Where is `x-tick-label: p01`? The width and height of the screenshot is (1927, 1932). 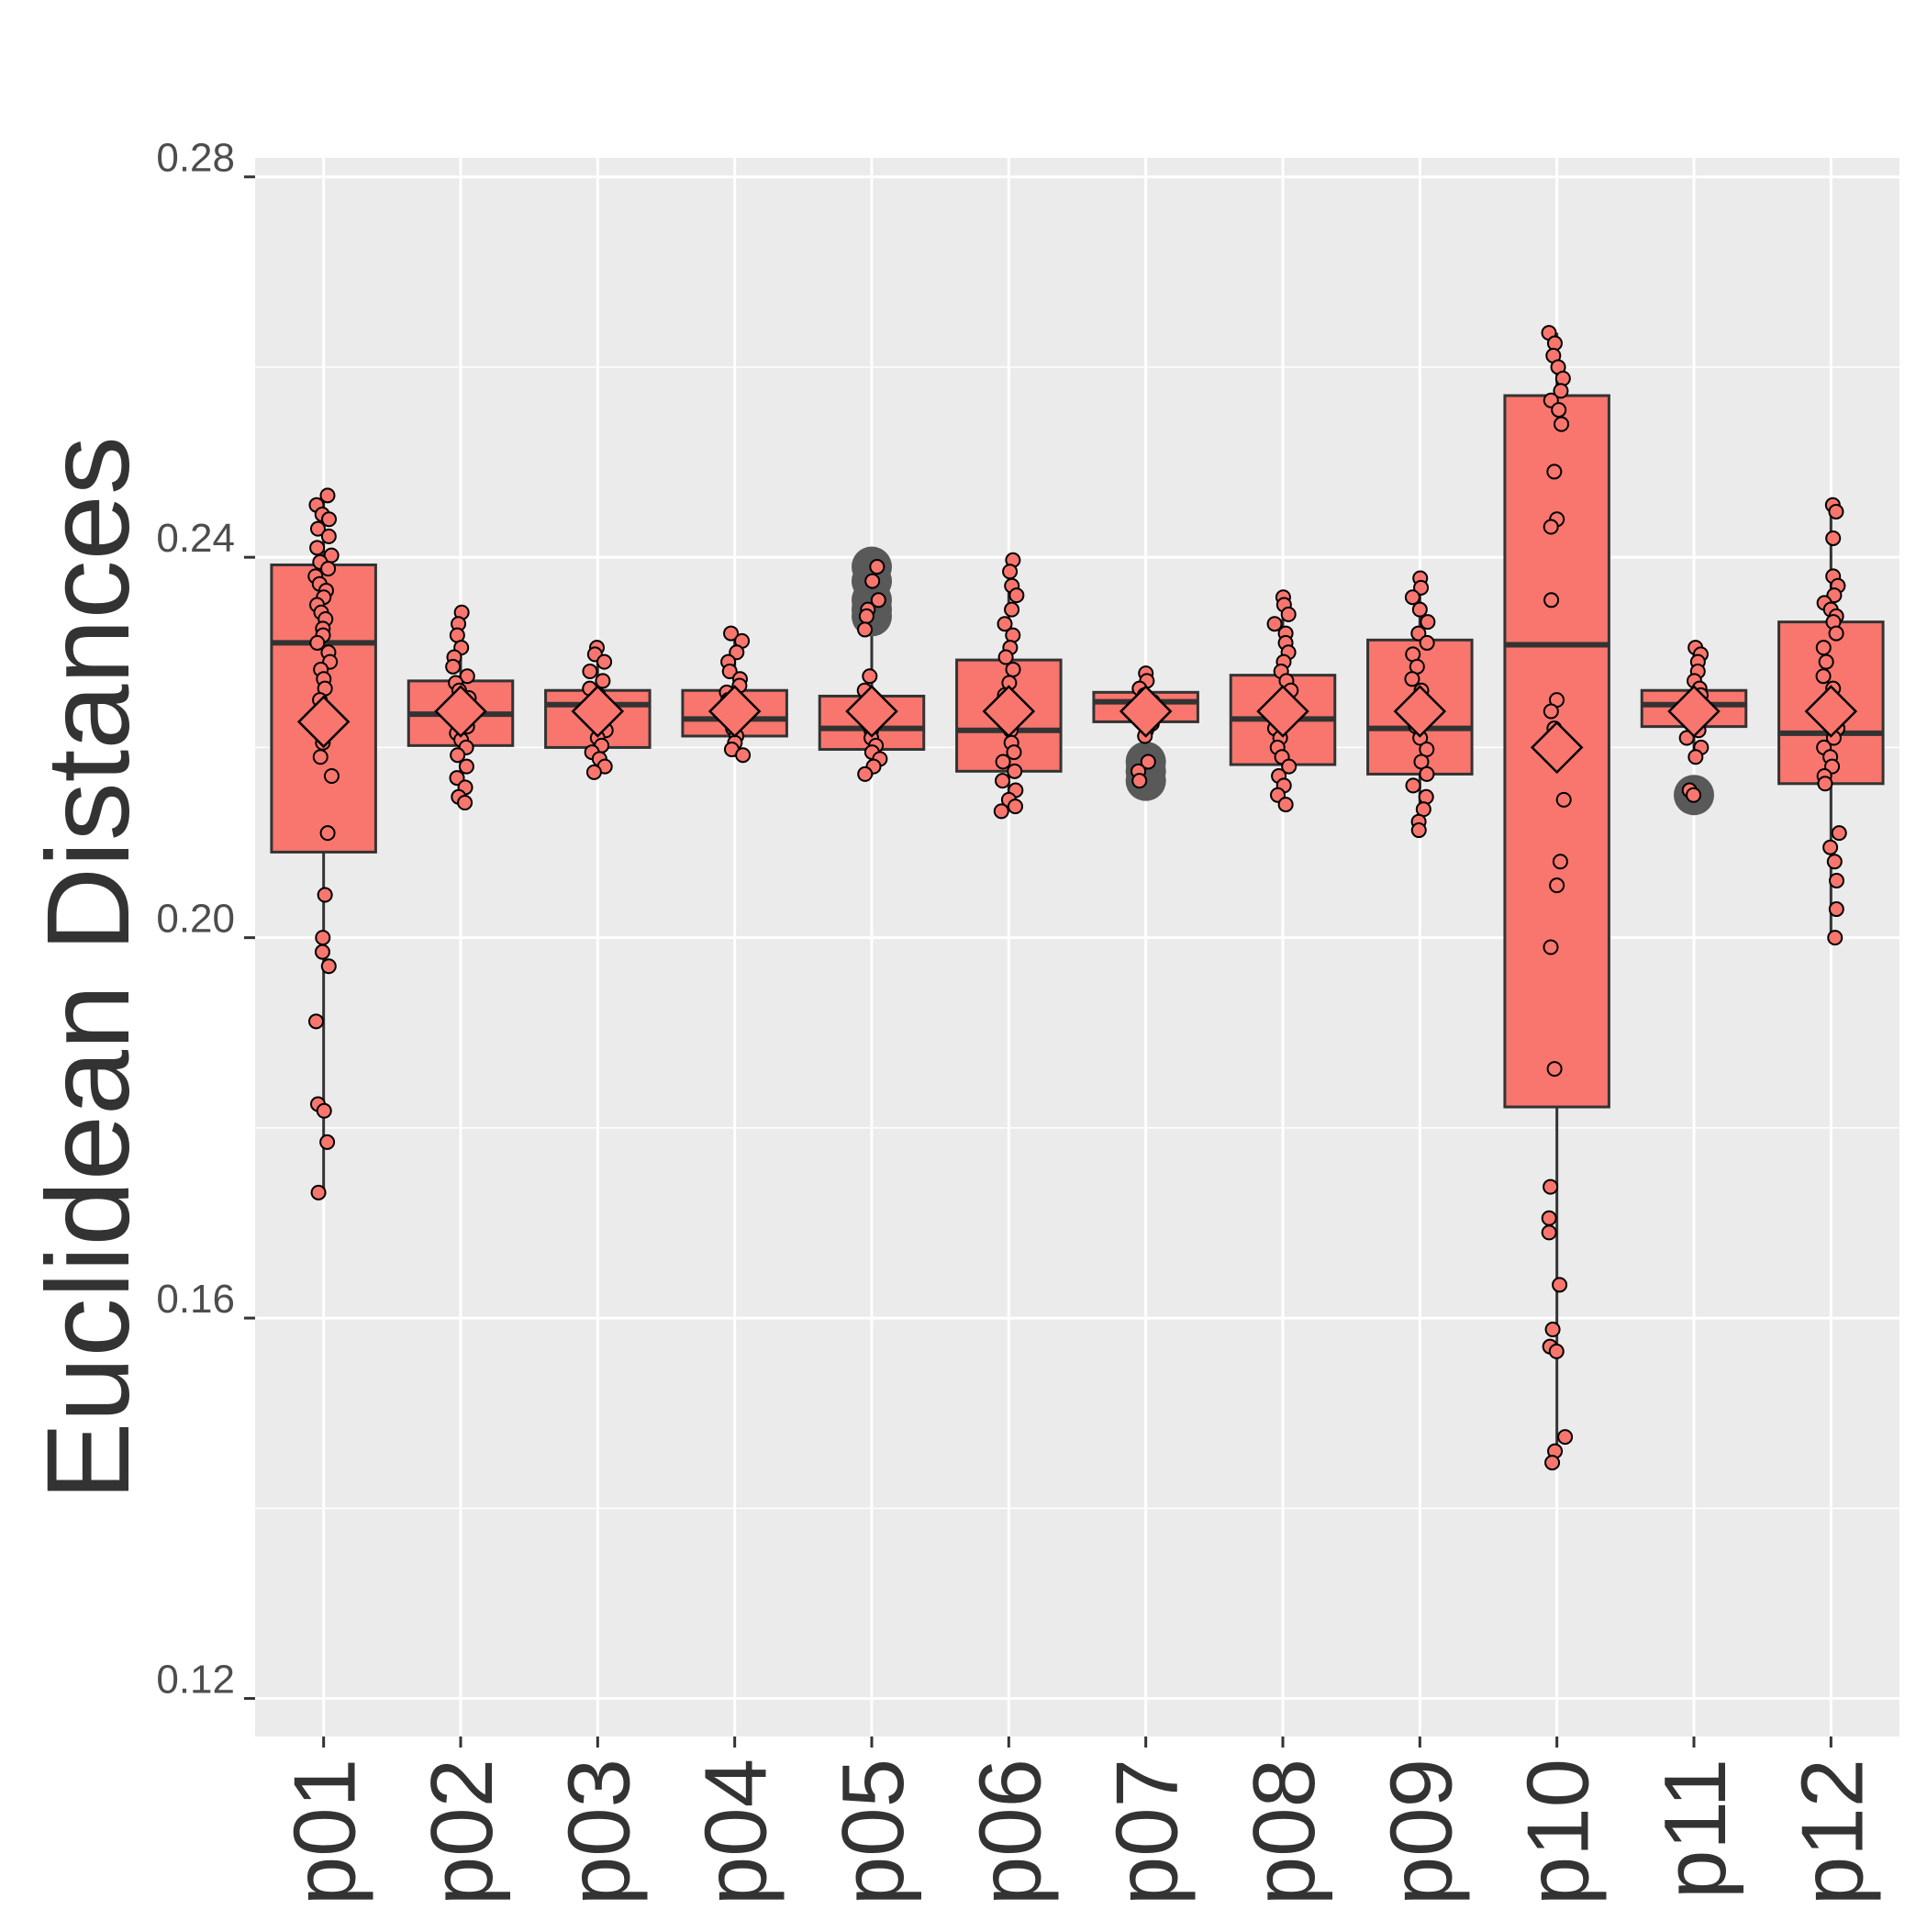 x-tick-label: p01 is located at coordinates (325, 1832).